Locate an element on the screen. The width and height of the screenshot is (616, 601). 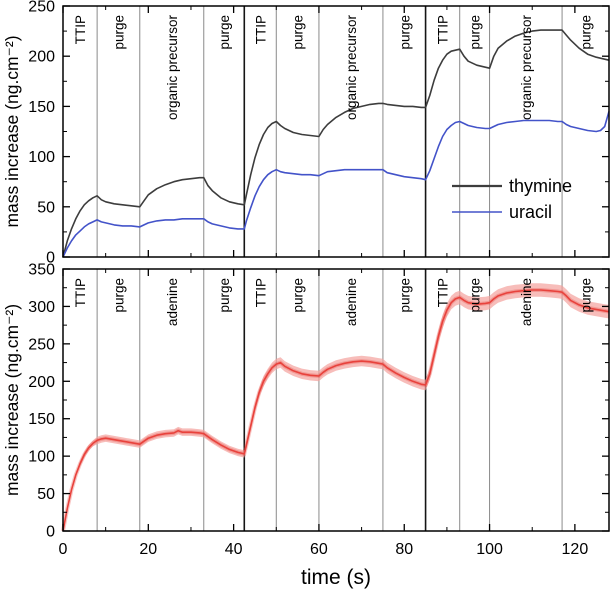
x-tick-label: 120 is located at coordinates (575, 549).